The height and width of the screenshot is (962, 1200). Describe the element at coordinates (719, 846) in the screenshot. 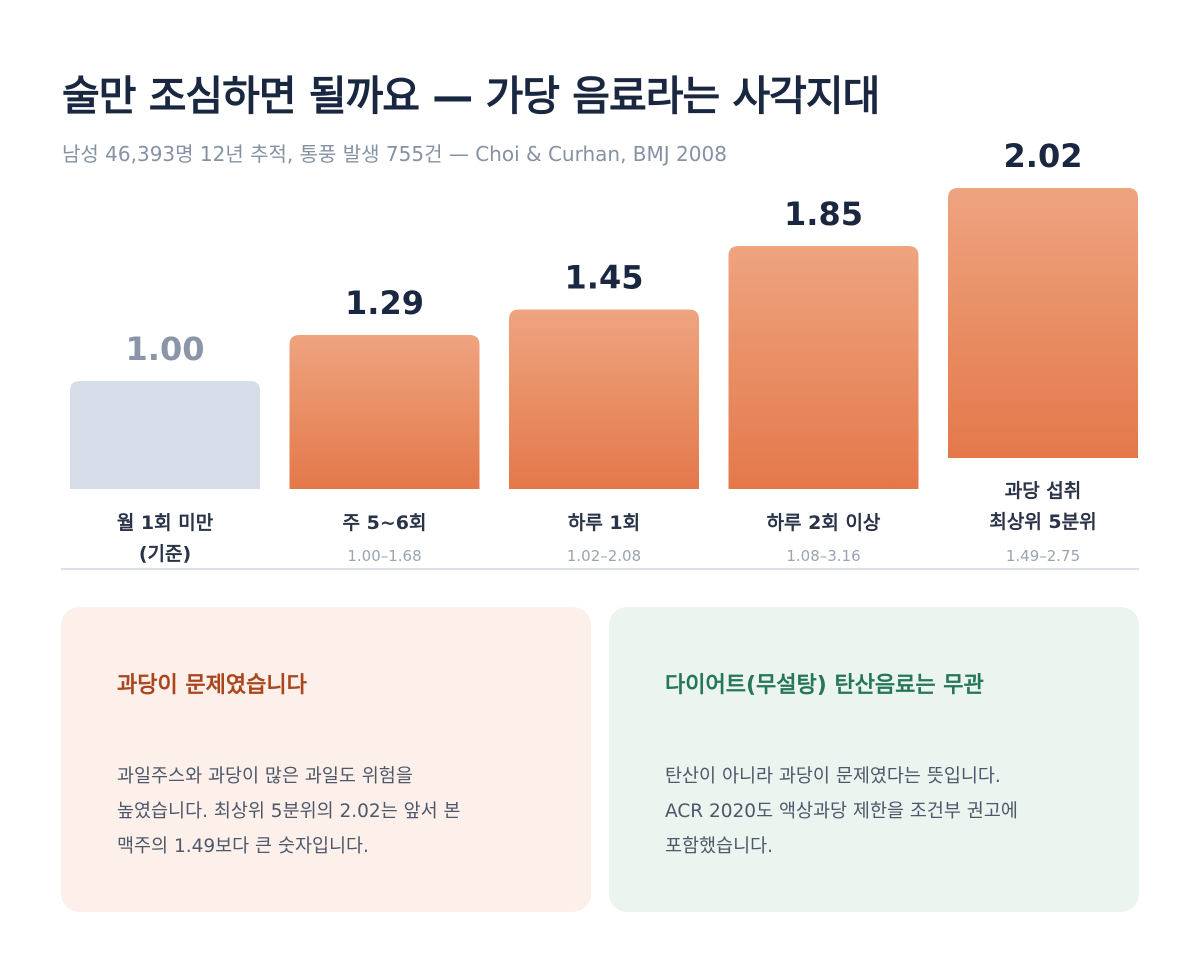

I see `card-line: 포함했습니다.` at that location.